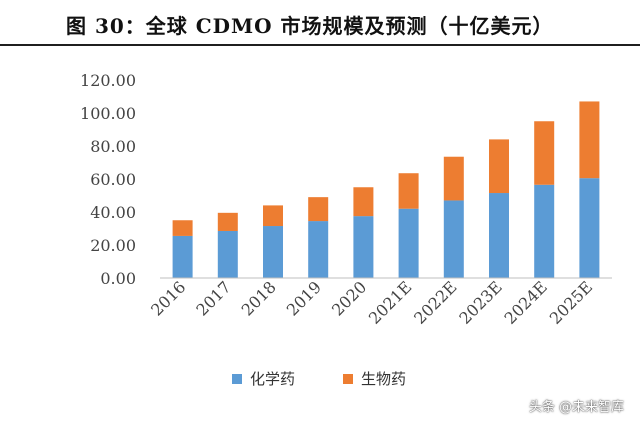 Image resolution: width=640 pixels, height=429 pixels. What do you see at coordinates (113, 146) in the screenshot?
I see `y-tick-label: 80.00` at bounding box center [113, 146].